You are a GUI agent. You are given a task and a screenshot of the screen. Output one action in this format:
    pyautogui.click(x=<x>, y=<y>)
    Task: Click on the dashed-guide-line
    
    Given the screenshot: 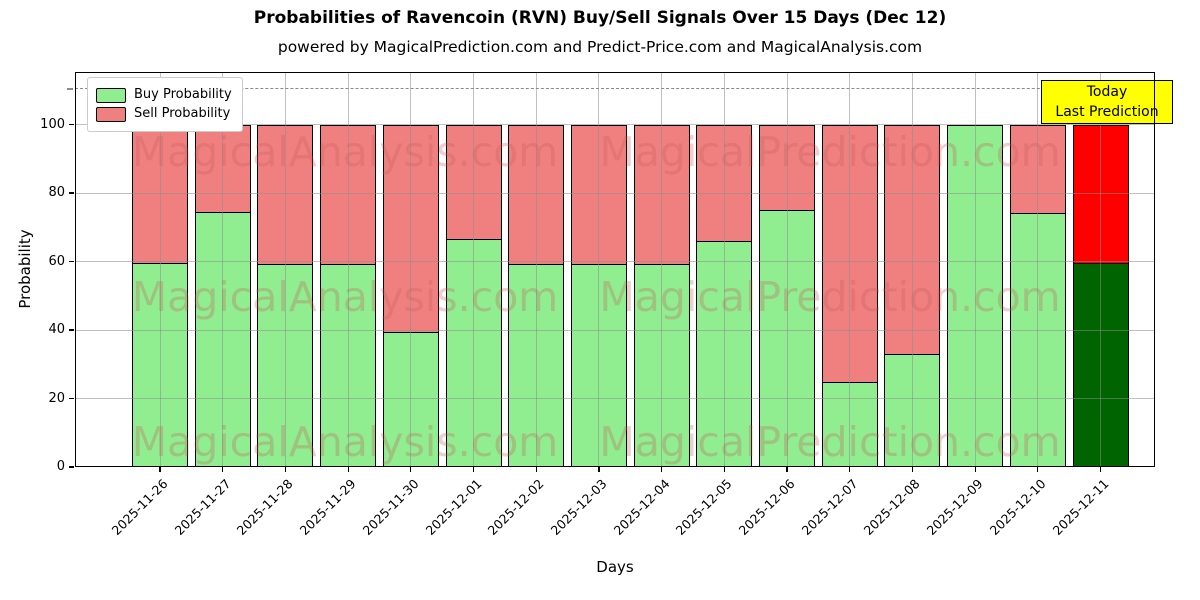 What is the action you would take?
    pyautogui.click(x=615, y=88)
    